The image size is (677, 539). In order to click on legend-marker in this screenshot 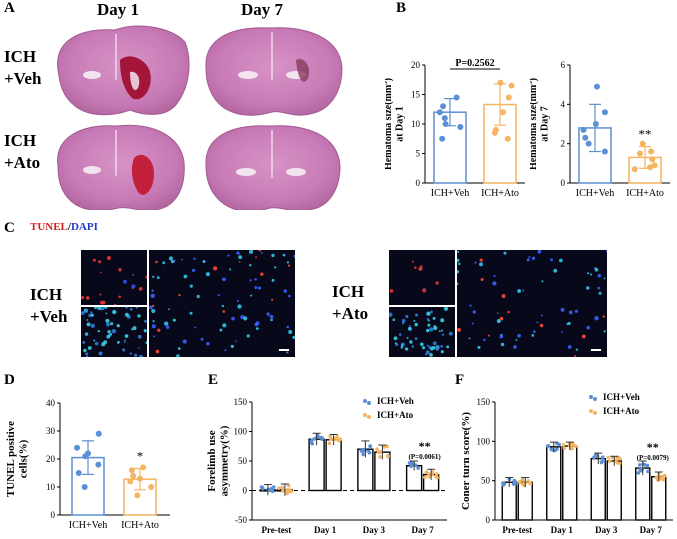, I will do `click(365, 415)`.